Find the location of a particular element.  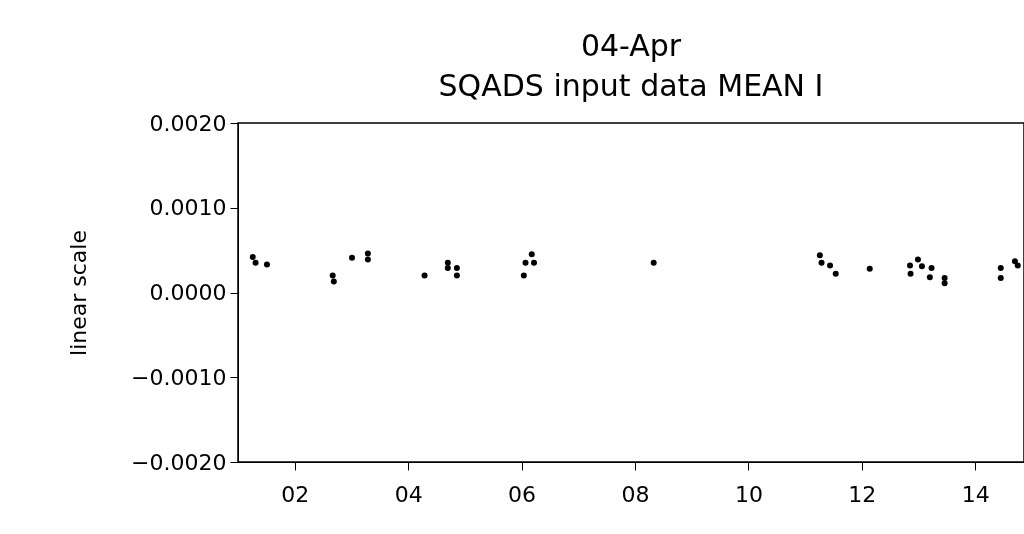

y-tick-label: −0.0010 is located at coordinates (179, 377).